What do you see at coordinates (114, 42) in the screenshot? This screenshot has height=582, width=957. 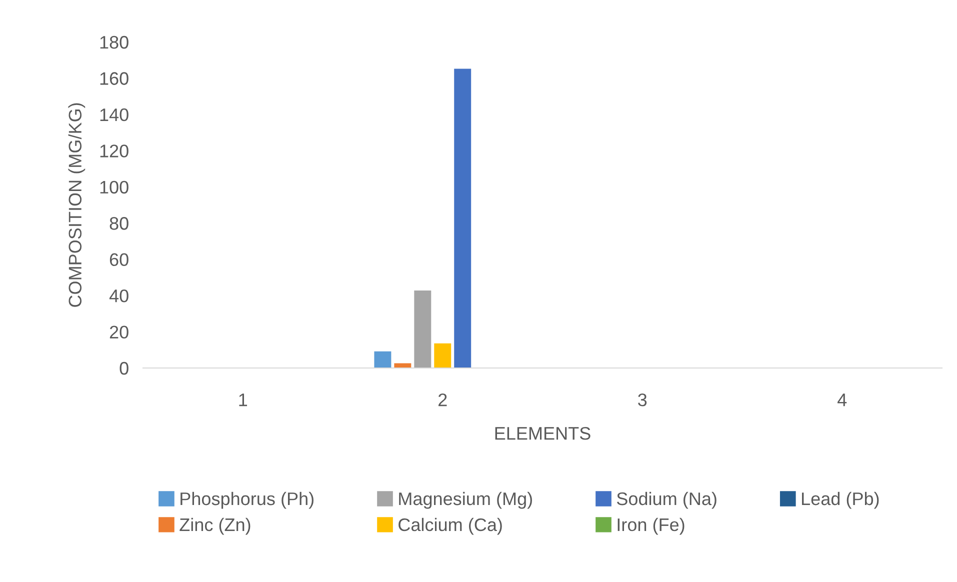 I see `y-tick-label: 180` at bounding box center [114, 42].